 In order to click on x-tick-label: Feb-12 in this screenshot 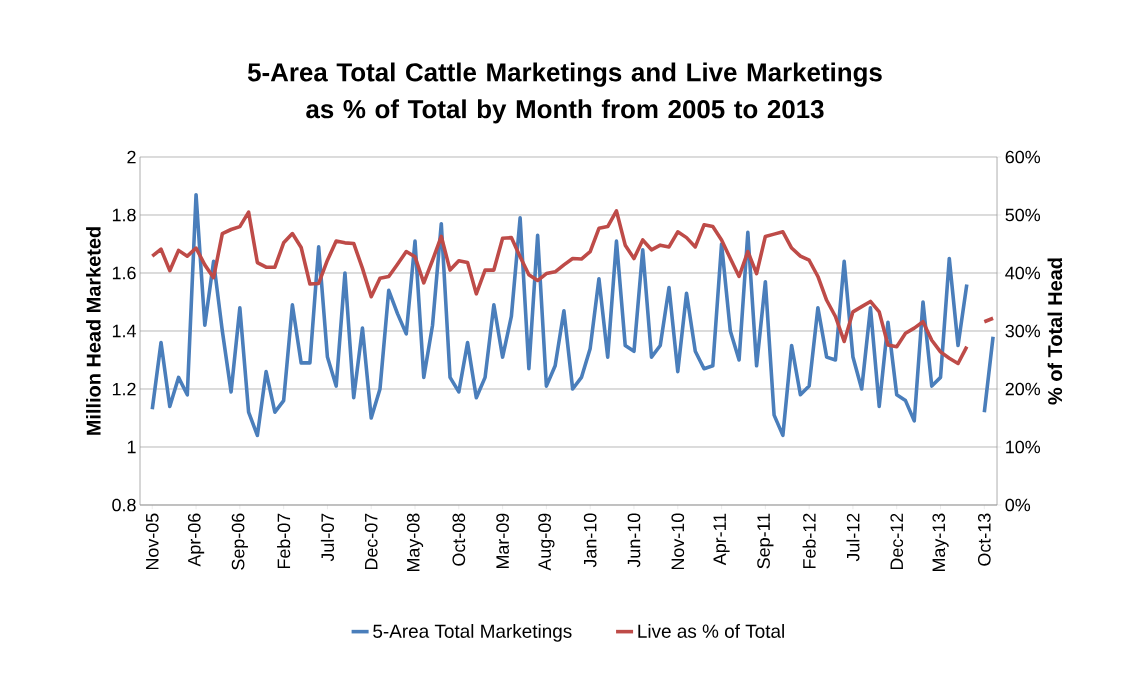, I will do `click(809, 541)`.